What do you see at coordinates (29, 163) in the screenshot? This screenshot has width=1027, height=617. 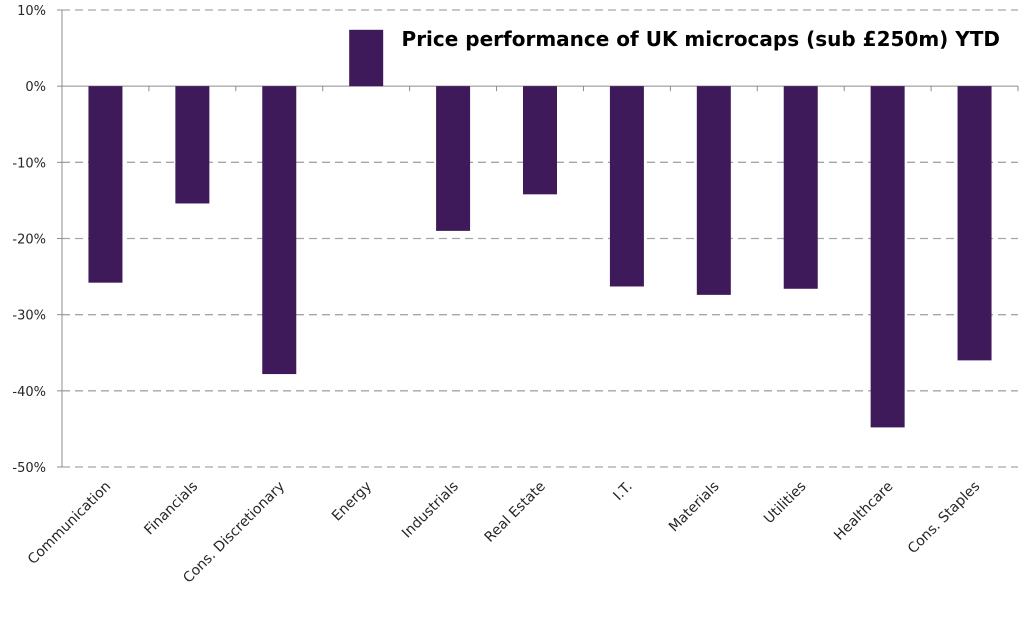 I see `y-tick-label: -10%` at bounding box center [29, 163].